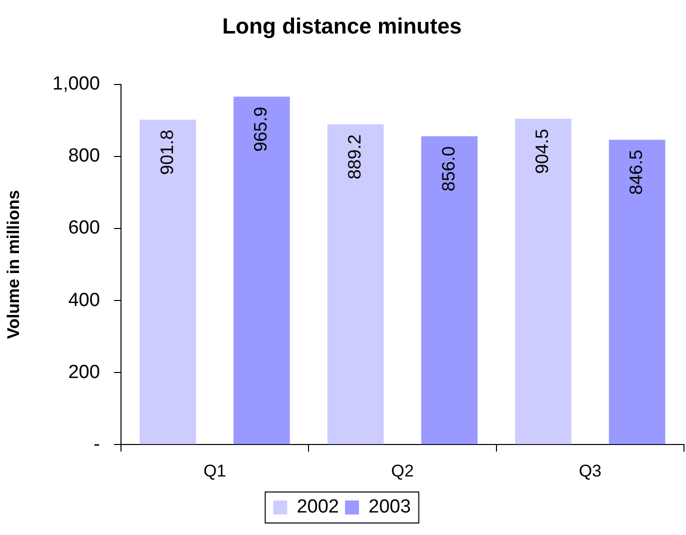  I want to click on legend-label: 2002, so click(318, 507).